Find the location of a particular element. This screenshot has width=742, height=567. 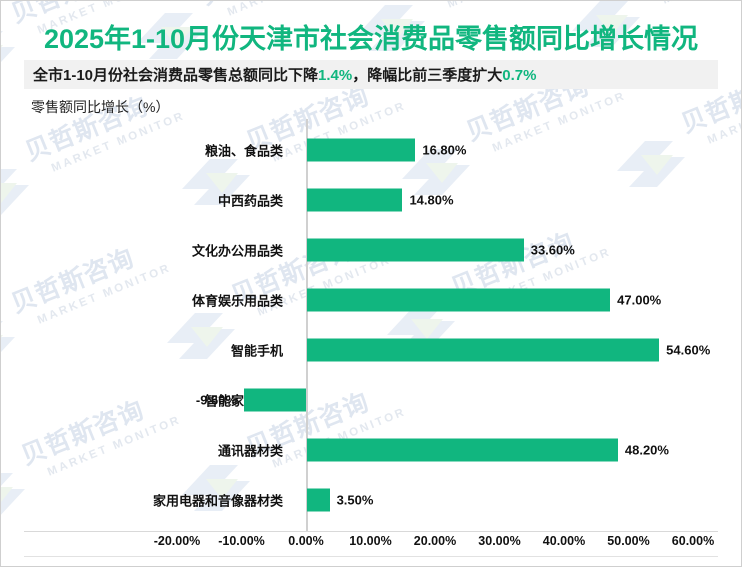

x-axis-tick-label: -10.00% is located at coordinates (241, 541).